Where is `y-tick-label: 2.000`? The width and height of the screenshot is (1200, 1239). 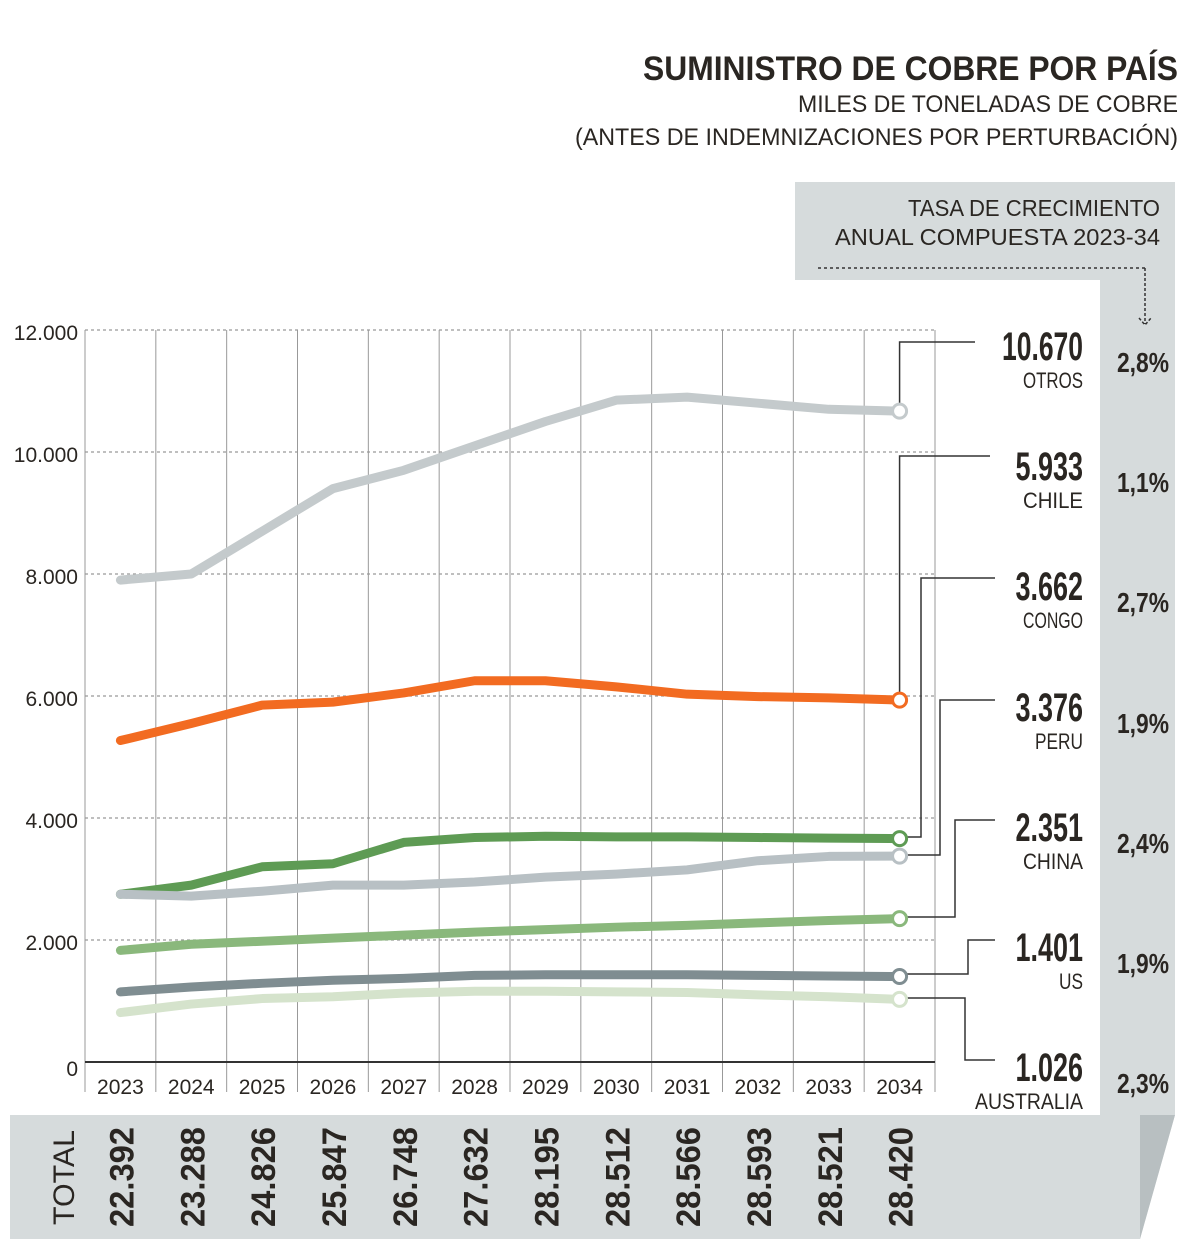 y-tick-label: 2.000 is located at coordinates (51, 943).